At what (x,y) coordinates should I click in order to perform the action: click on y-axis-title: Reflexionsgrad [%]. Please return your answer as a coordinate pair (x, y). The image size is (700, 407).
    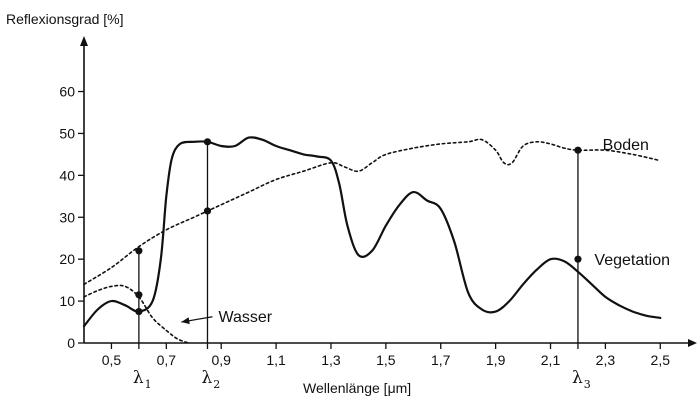
    Looking at the image, I should click on (65, 19).